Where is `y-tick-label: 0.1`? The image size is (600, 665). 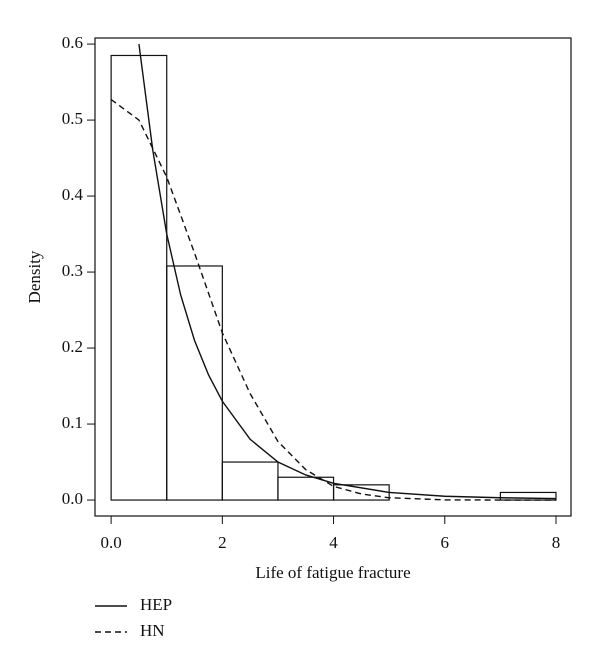
y-tick-label: 0.1 is located at coordinates (72, 422).